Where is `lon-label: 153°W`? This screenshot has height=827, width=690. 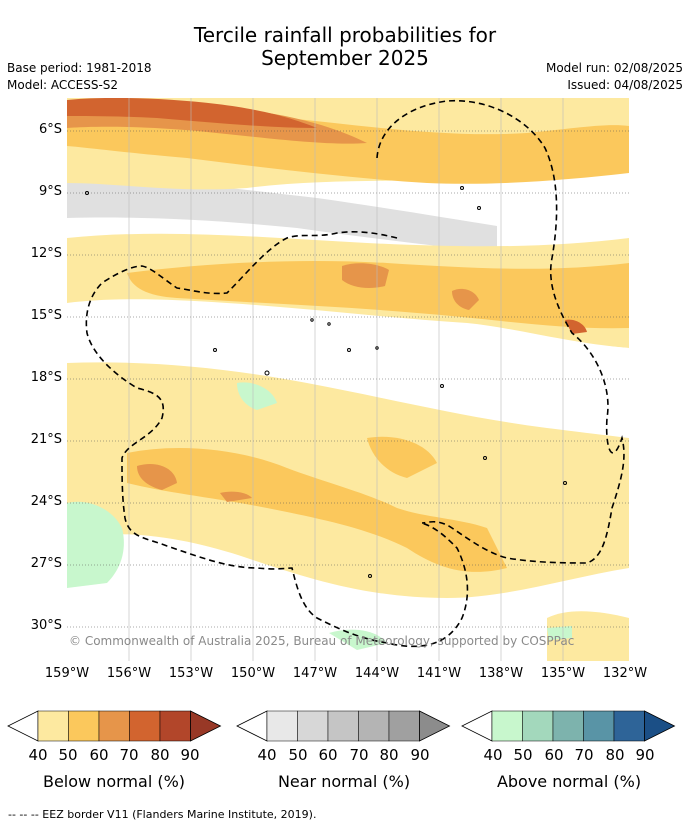
lon-label: 153°W is located at coordinates (191, 673).